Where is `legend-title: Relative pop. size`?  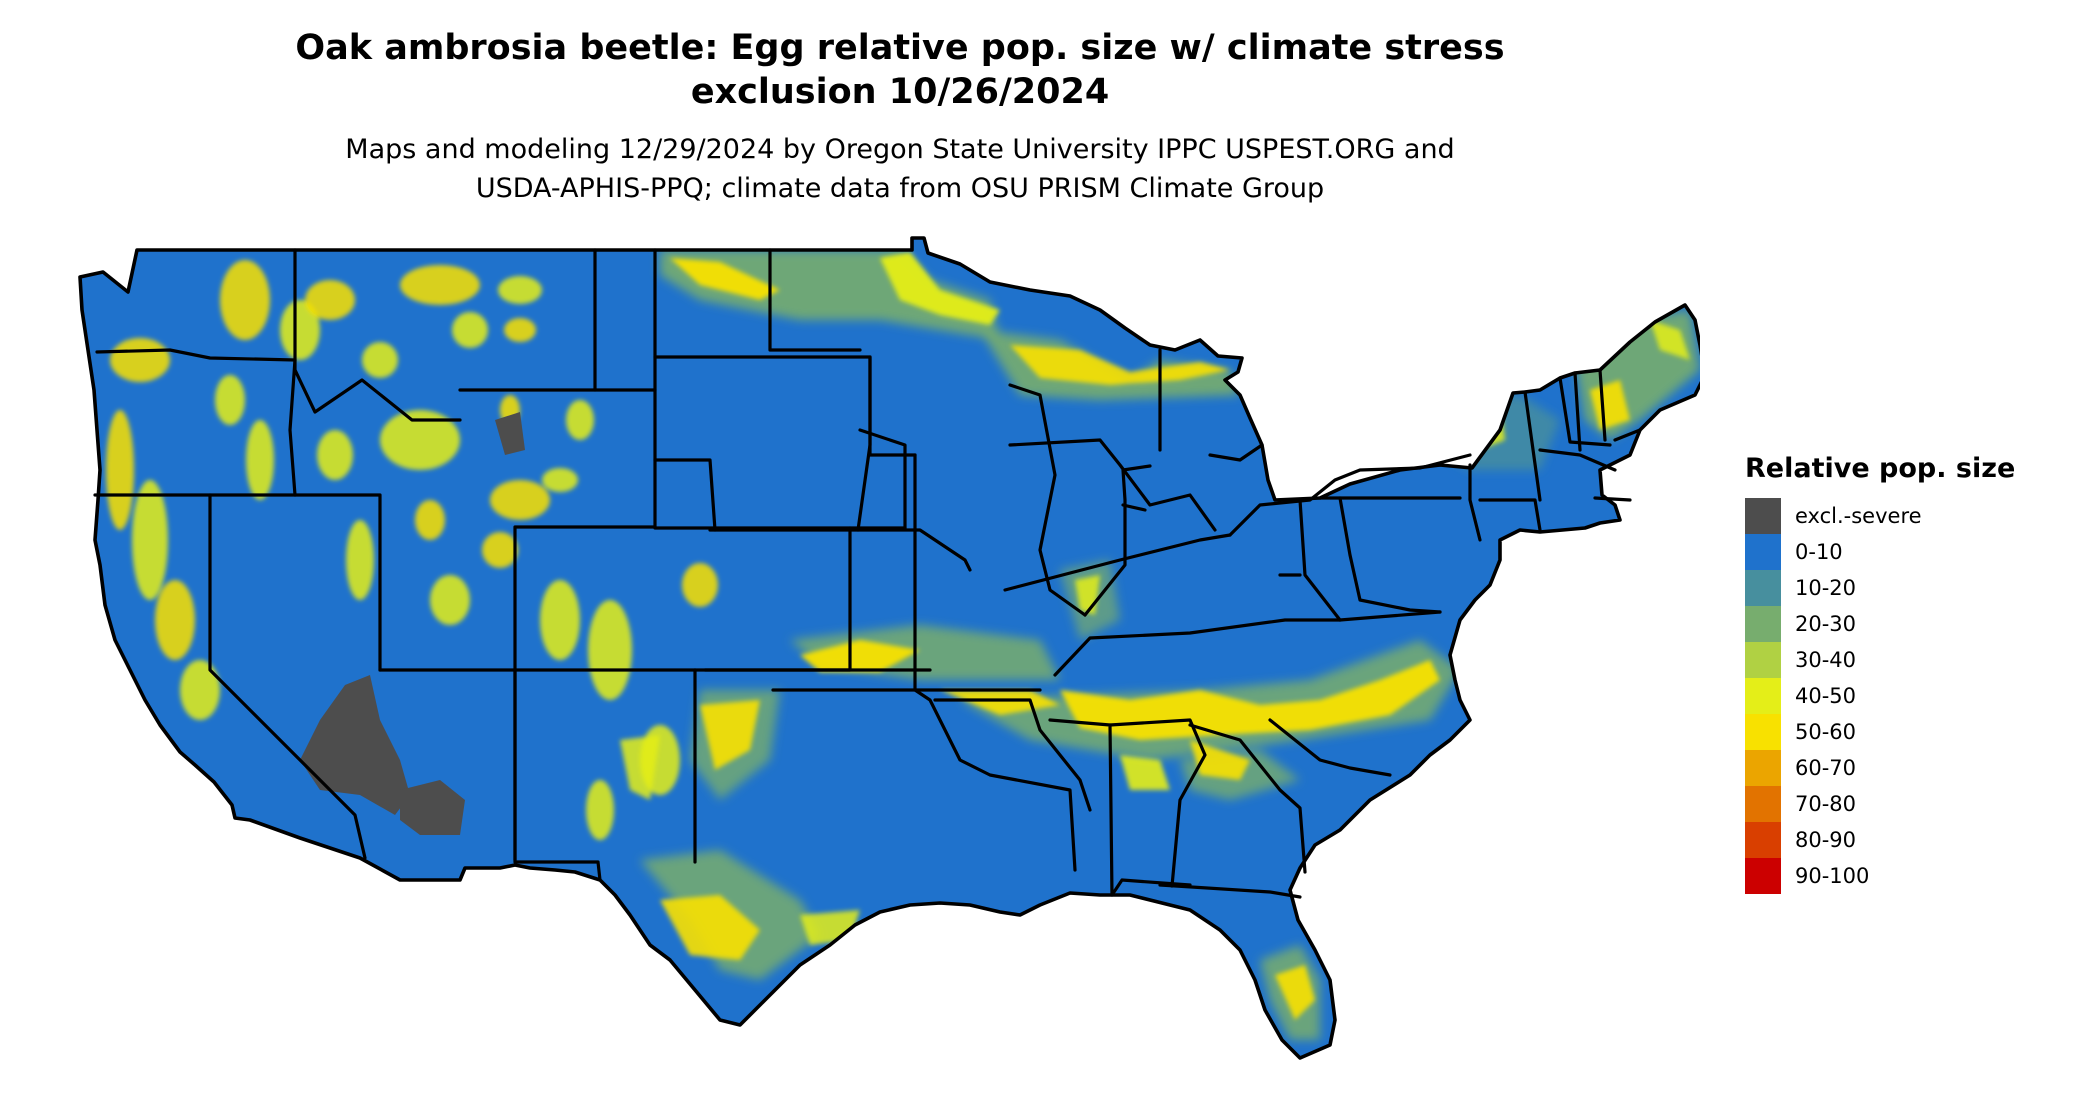
legend-title: Relative pop. size is located at coordinates (1880, 468).